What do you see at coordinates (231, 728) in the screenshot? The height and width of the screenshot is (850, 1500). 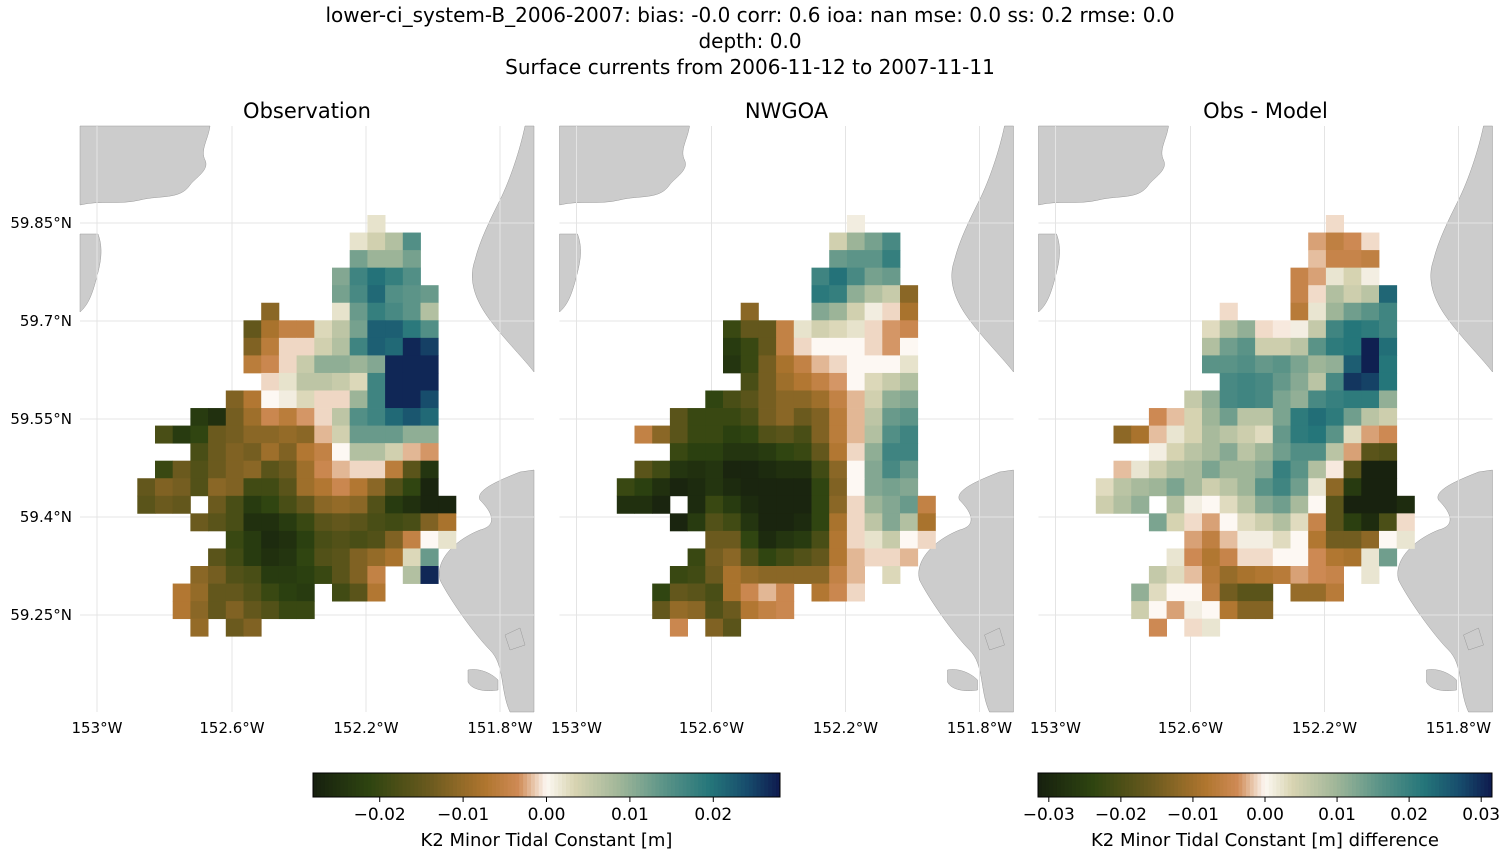 I see `x-tick-label: 152.6°W` at bounding box center [231, 728].